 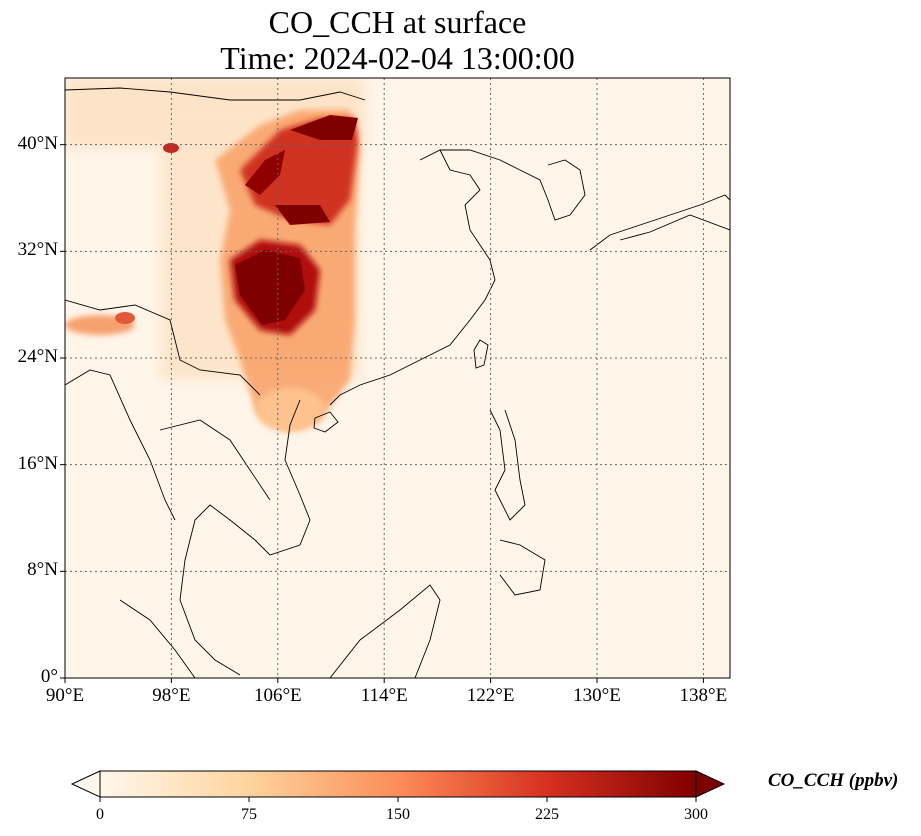 I want to click on coast-bohai, so click(x=470, y=160).